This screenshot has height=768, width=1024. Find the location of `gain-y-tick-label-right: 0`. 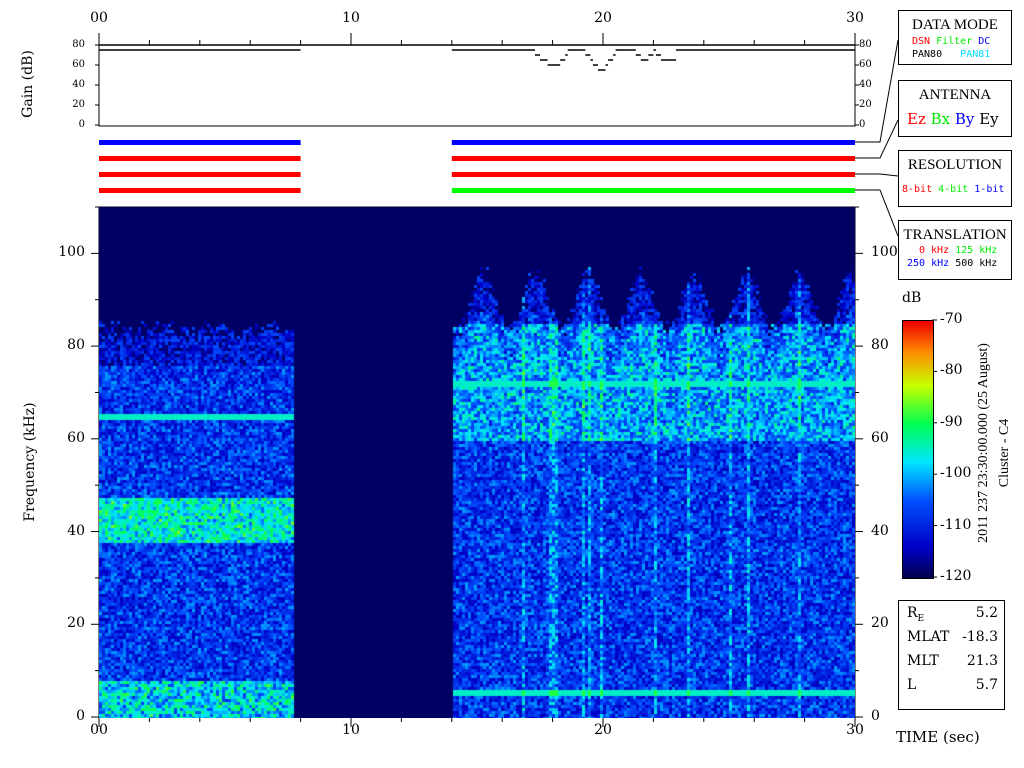

gain-y-tick-label-right: 0 is located at coordinates (862, 124).